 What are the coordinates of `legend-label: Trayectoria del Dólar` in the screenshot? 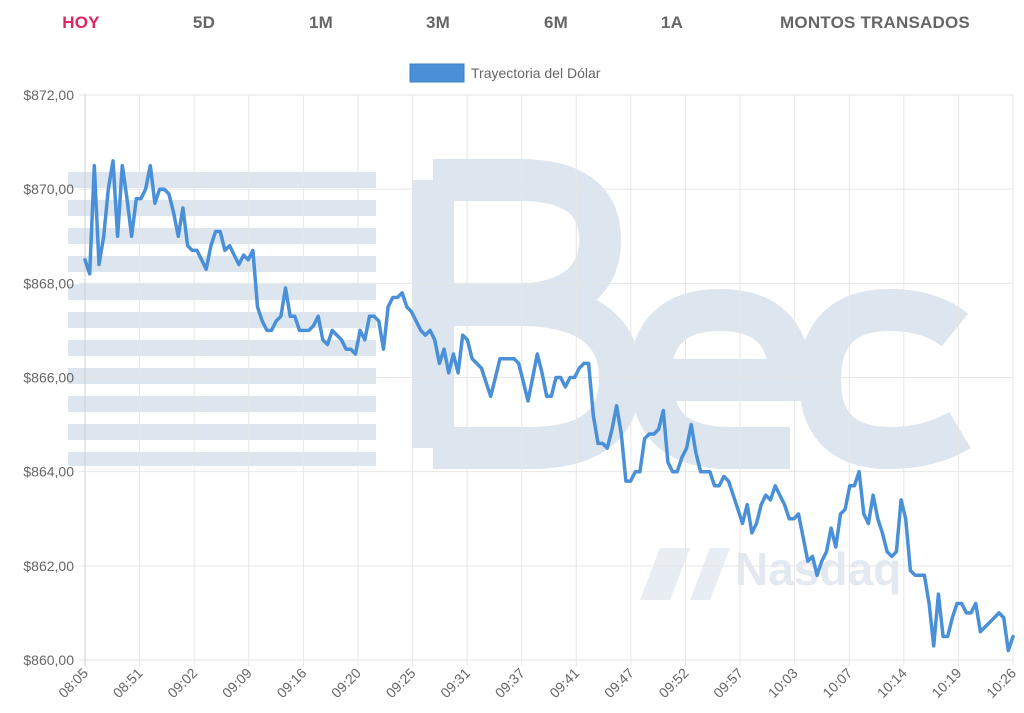 It's located at (536, 73).